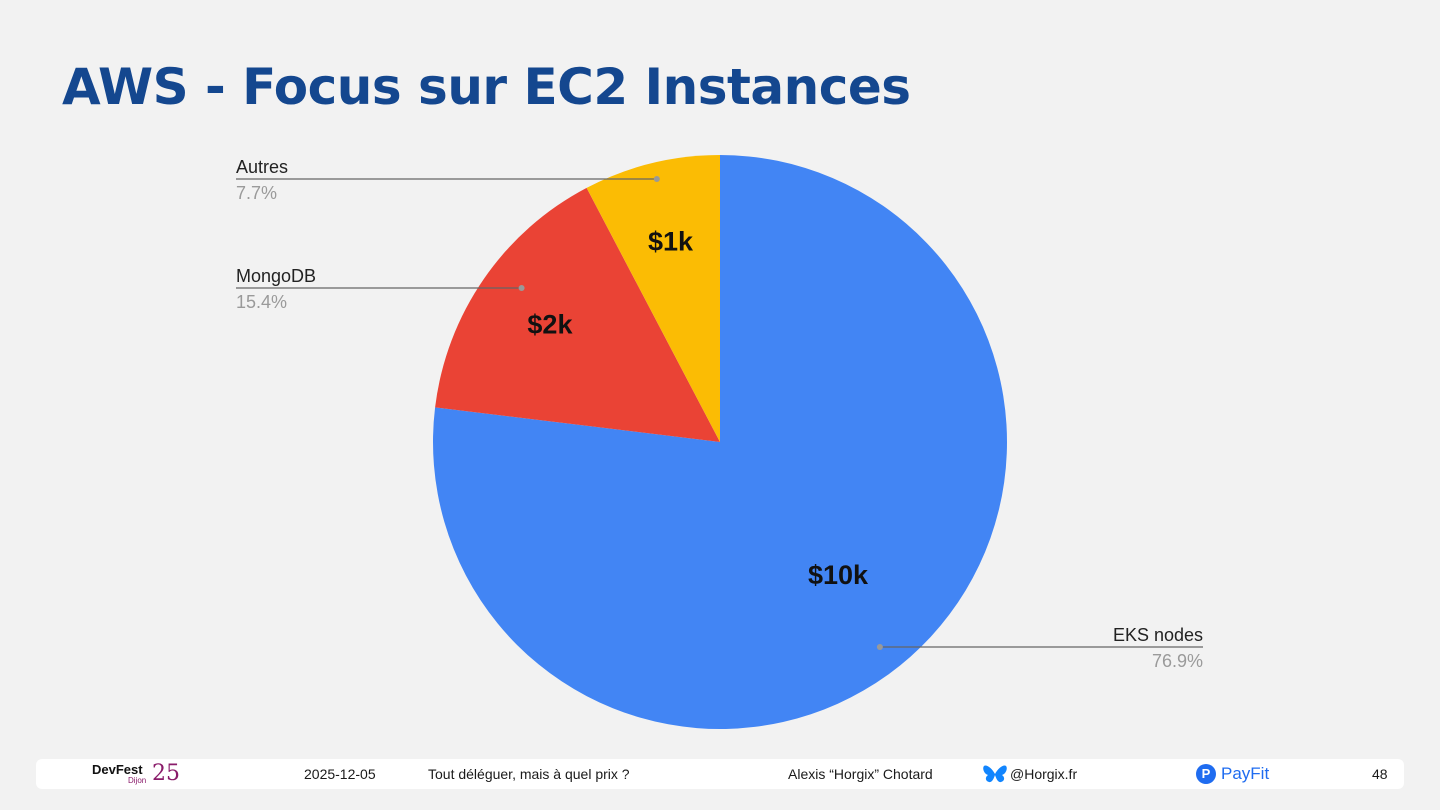 This screenshot has height=810, width=1440. What do you see at coordinates (1380, 774) in the screenshot?
I see `page-number: 48` at bounding box center [1380, 774].